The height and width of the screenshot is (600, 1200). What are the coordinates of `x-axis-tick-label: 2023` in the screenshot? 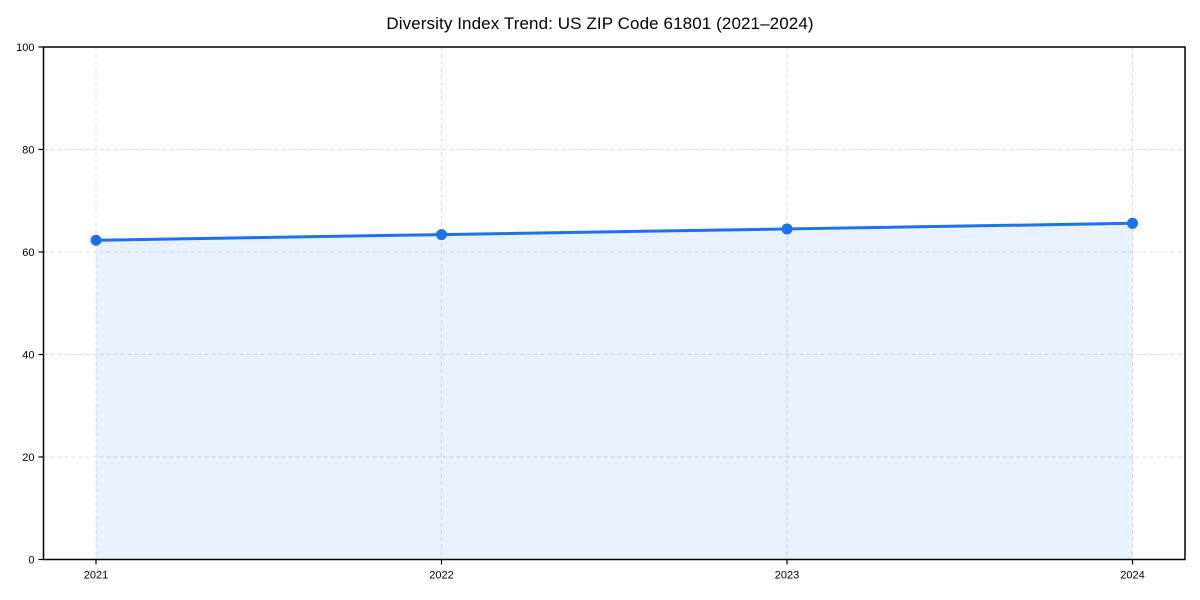 It's located at (787, 576).